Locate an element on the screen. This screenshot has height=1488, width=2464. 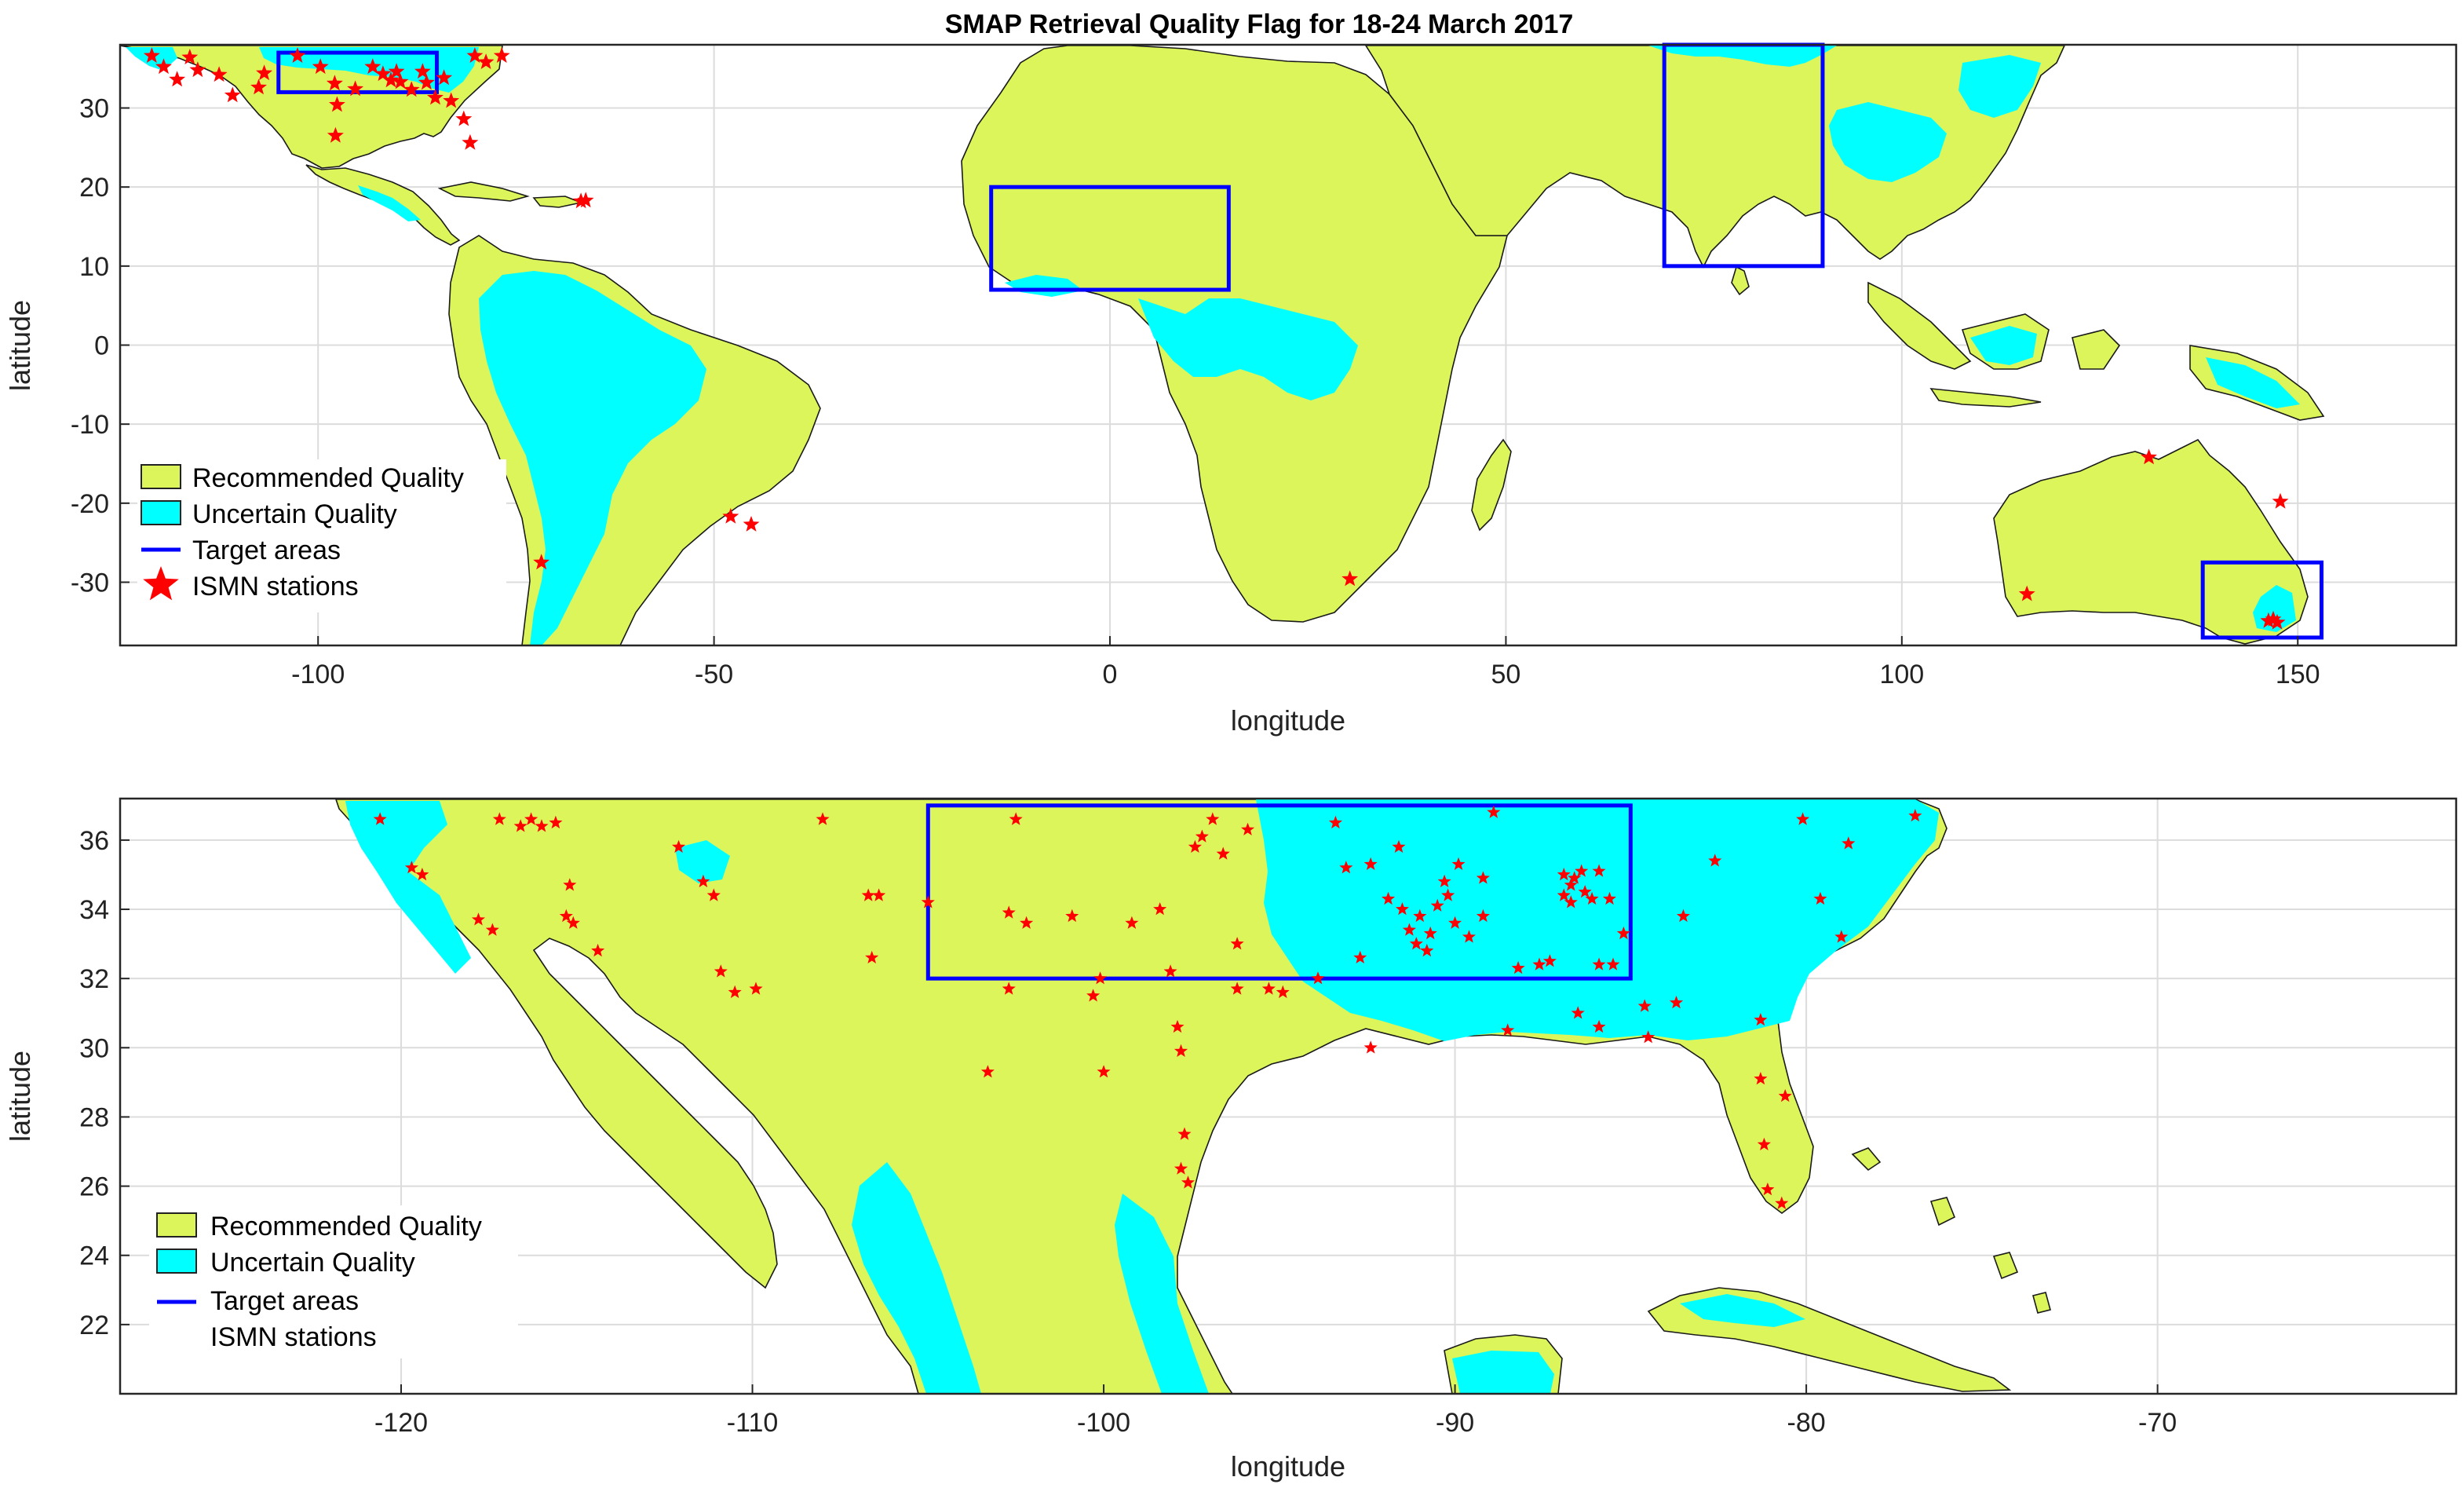
y-tick-label: 26 is located at coordinates (94, 1187).